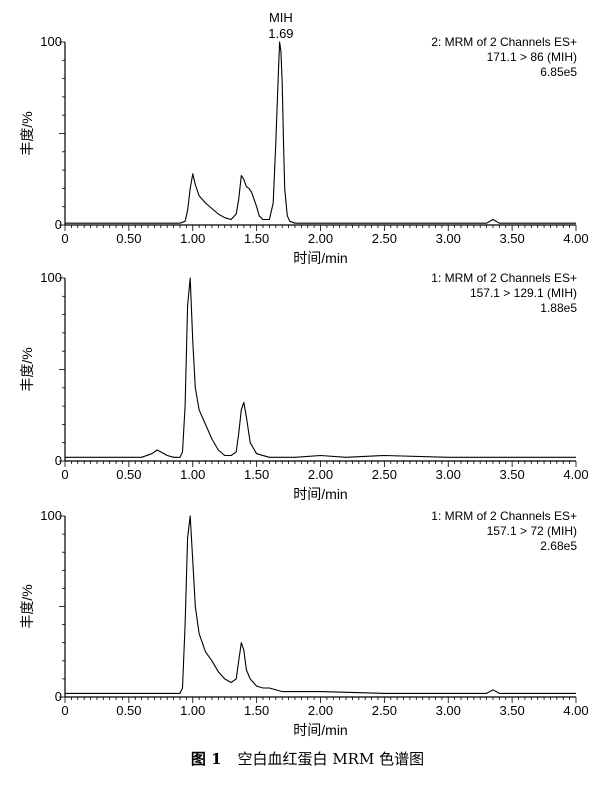 This screenshot has height=789, width=615. What do you see at coordinates (281, 17) in the screenshot?
I see `peak-name-label: MIH` at bounding box center [281, 17].